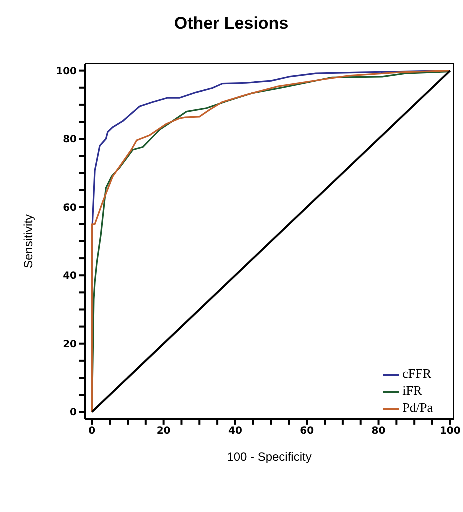 This screenshot has width=463, height=512. Describe the element at coordinates (70, 276) in the screenshot. I see `y-tick-label: 40` at that location.